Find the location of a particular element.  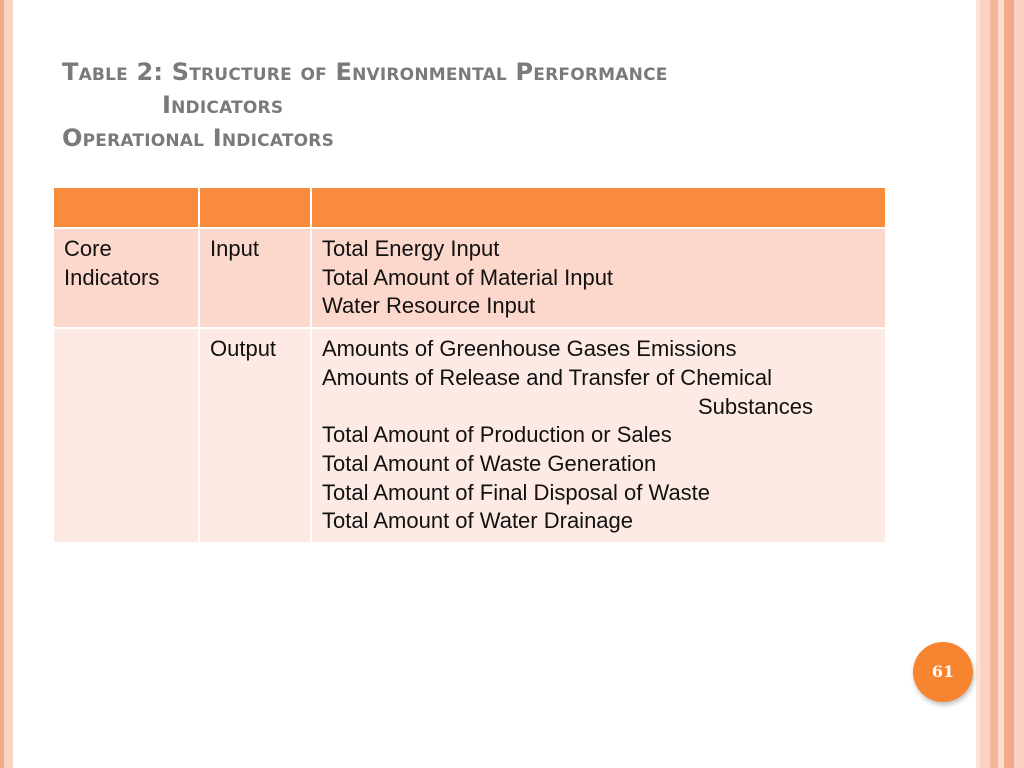

indicator-item: Total Amount of Production or Sales is located at coordinates (497, 435).